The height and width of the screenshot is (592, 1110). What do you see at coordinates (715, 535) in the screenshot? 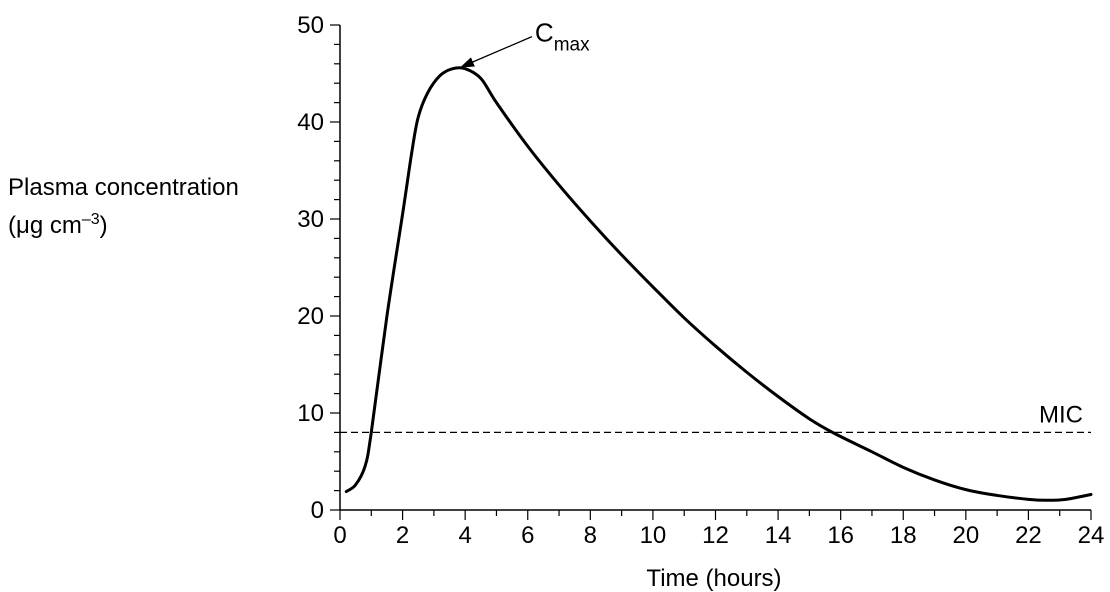
I see `x-tick-label: 12` at bounding box center [715, 535].